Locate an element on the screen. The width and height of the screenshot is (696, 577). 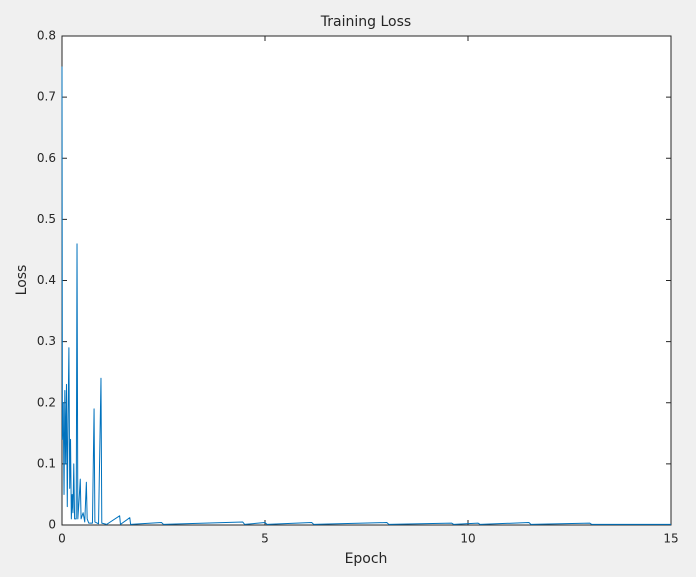
x-tick-label: 5 is located at coordinates (265, 539).